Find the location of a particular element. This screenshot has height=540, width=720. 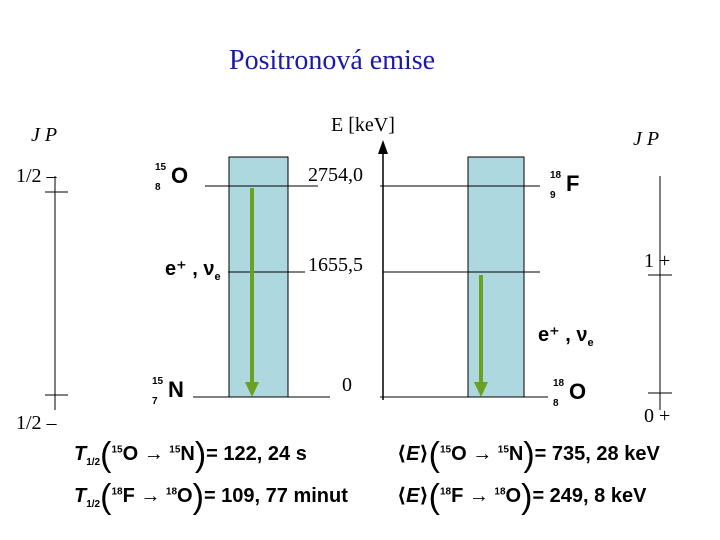

halflife-o15-formula: T1/2(15O → 15N)= 122, 24 s is located at coordinates (190, 455).